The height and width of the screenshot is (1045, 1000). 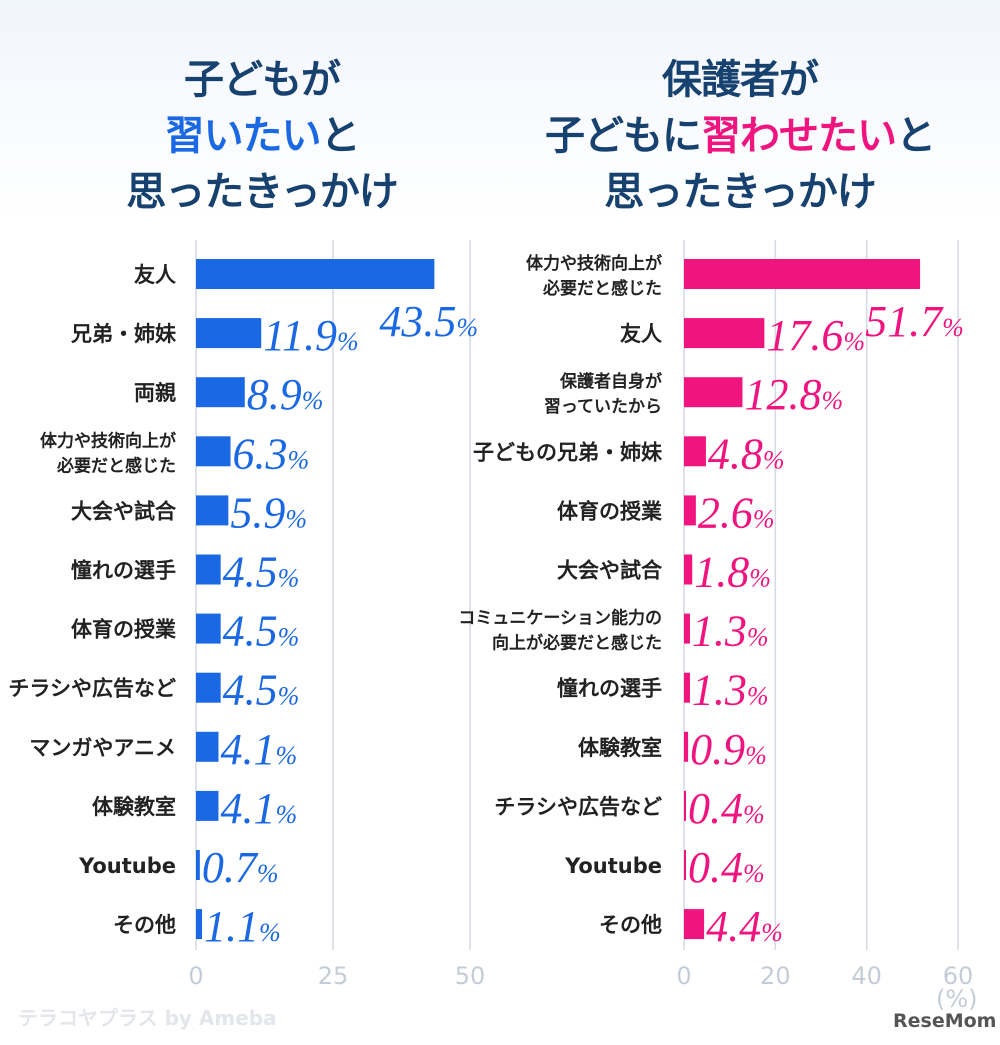 What do you see at coordinates (623, 136) in the screenshot?
I see `right-title-line2-pre: 子どもに` at bounding box center [623, 136].